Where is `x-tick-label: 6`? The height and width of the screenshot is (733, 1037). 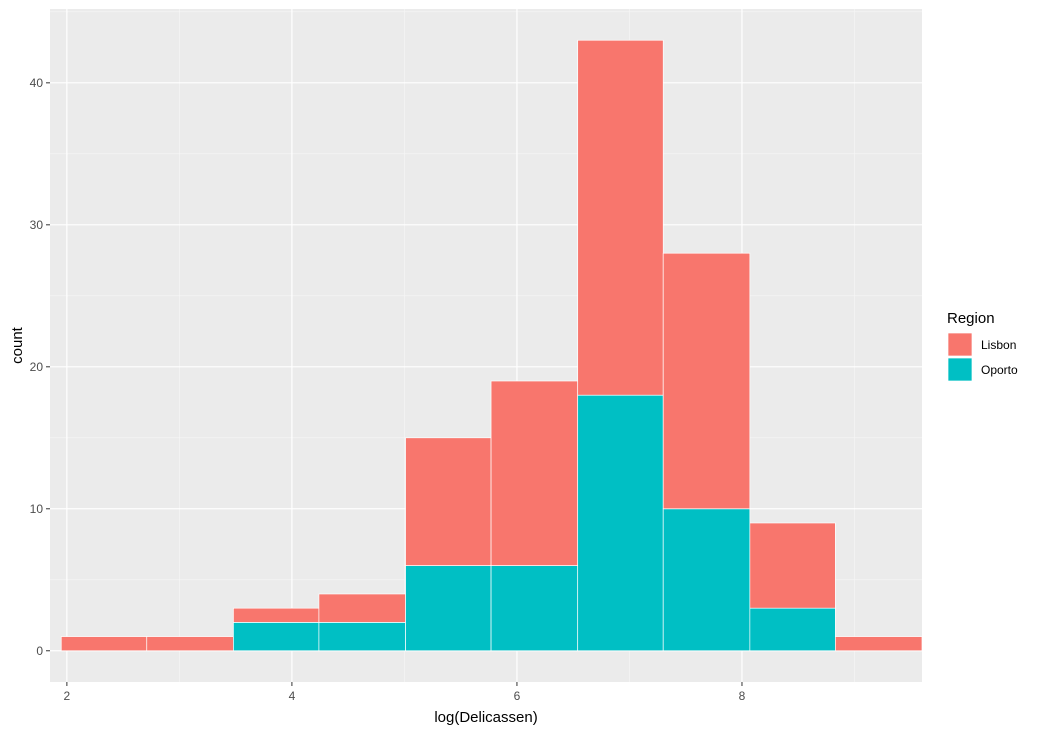
x-tick-label: 6 is located at coordinates (517, 696).